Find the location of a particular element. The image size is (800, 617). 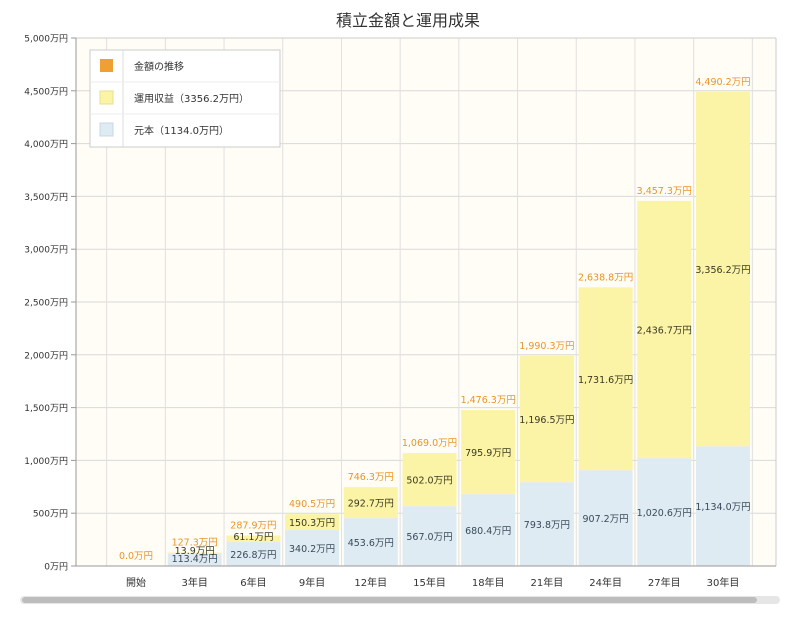

data-label-principal: 453.6万円 is located at coordinates (371, 543).